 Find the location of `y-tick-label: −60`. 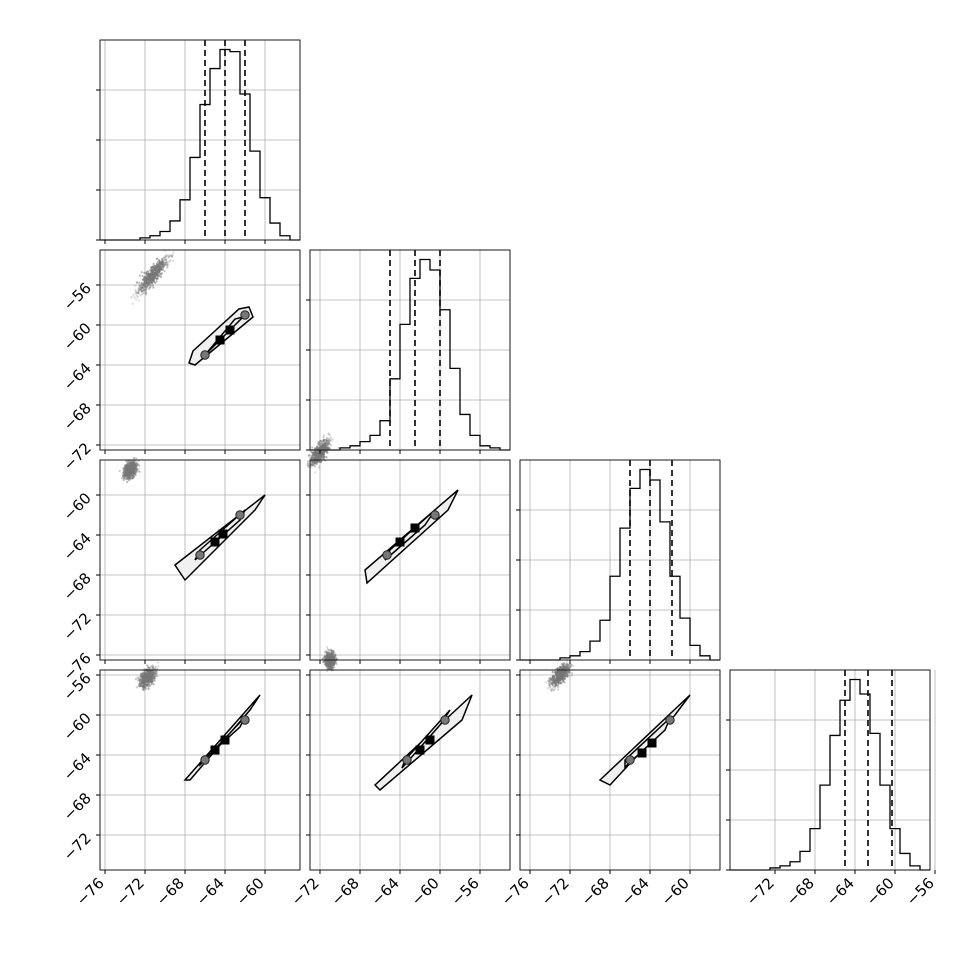

y-tick-label: −60 is located at coordinates (77, 726).